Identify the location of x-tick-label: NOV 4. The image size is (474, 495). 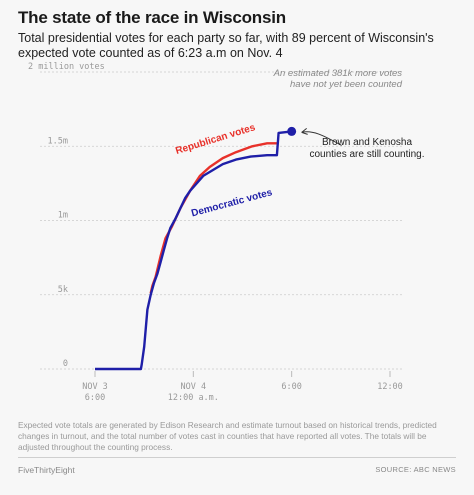
(194, 387).